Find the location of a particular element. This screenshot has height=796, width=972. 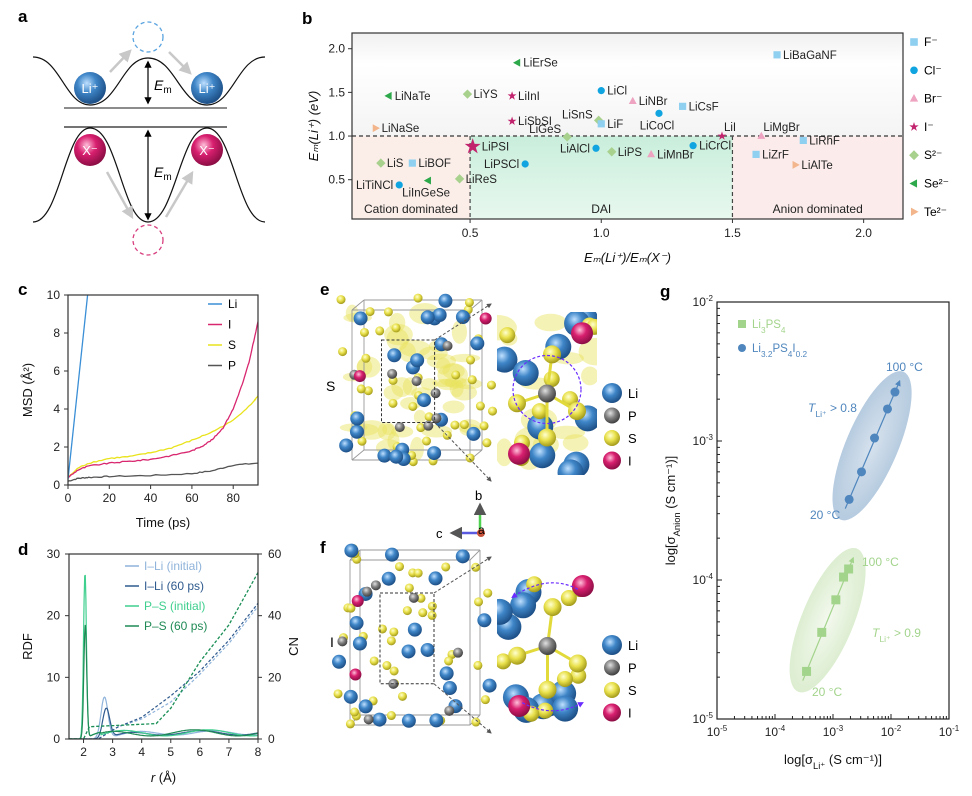

legend-label-s: S²⁻ is located at coordinates (933, 155).